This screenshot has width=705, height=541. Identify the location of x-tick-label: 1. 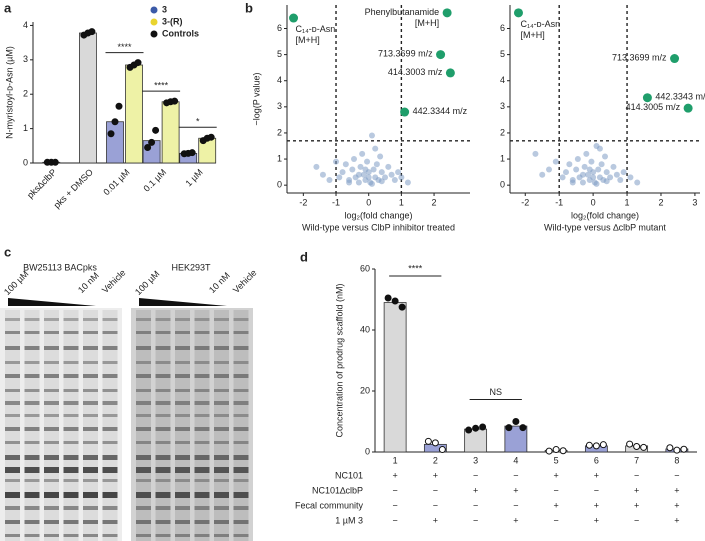
(395, 460).